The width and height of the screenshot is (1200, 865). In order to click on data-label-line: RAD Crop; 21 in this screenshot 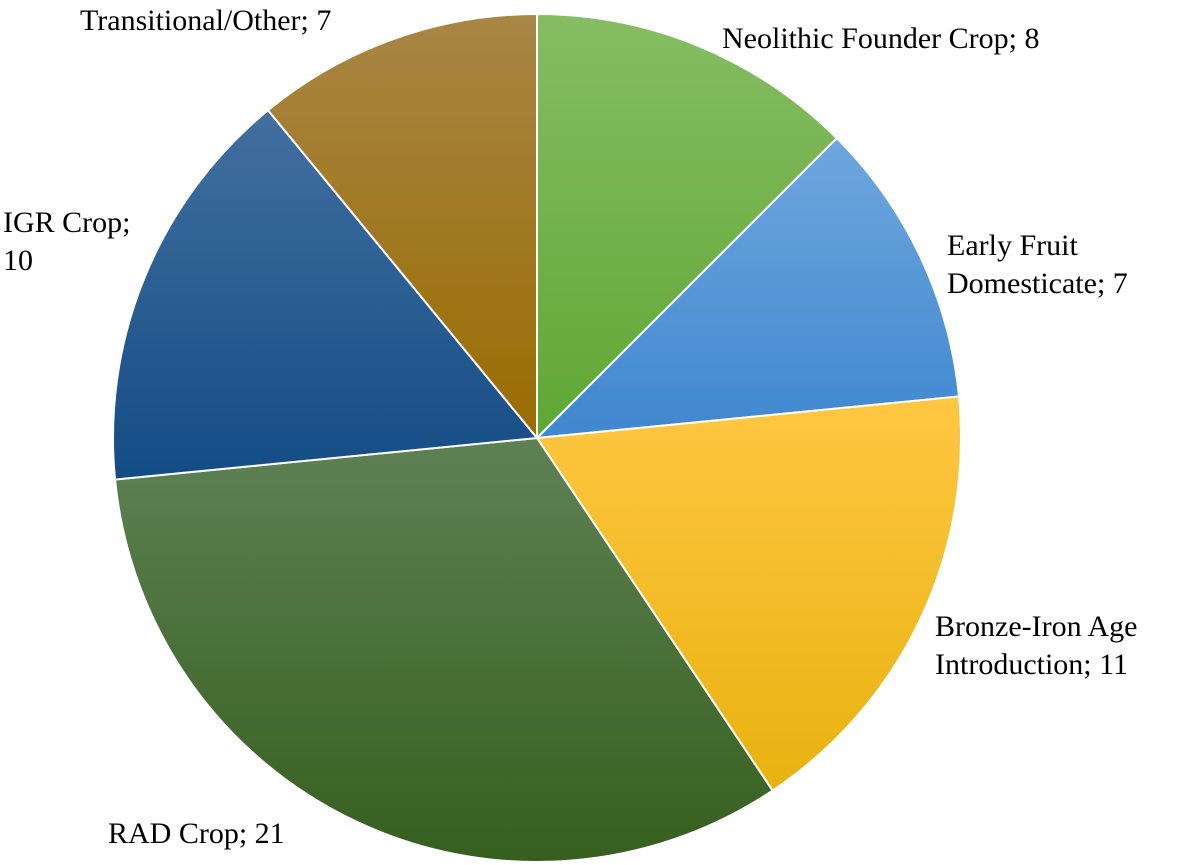, I will do `click(196, 833)`.